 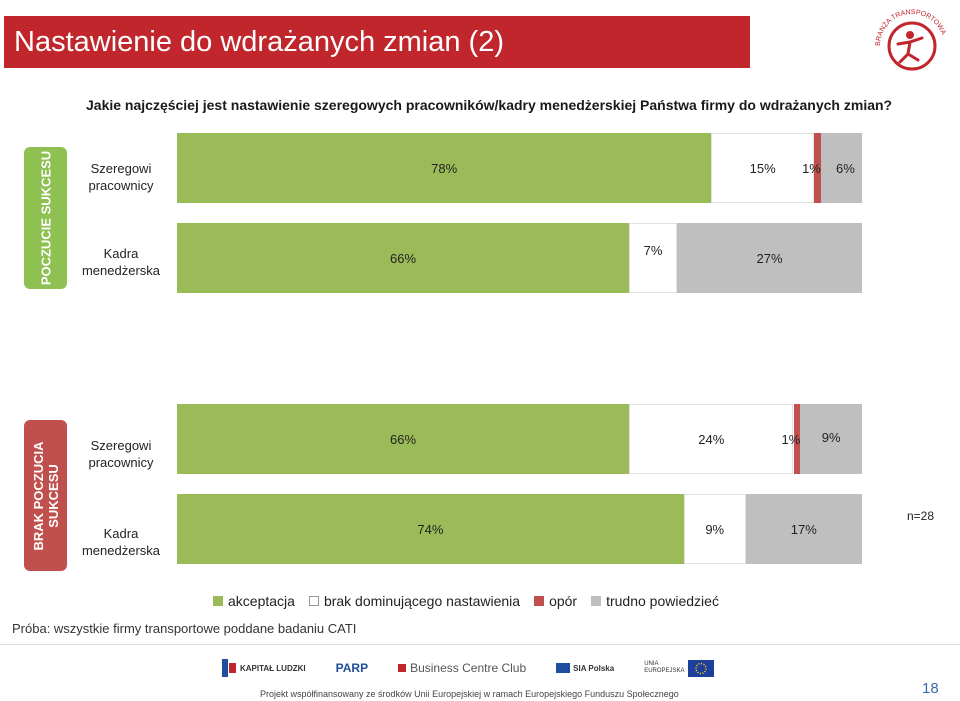 I want to click on sia-polska-logo: SIA Polska, so click(x=585, y=668).